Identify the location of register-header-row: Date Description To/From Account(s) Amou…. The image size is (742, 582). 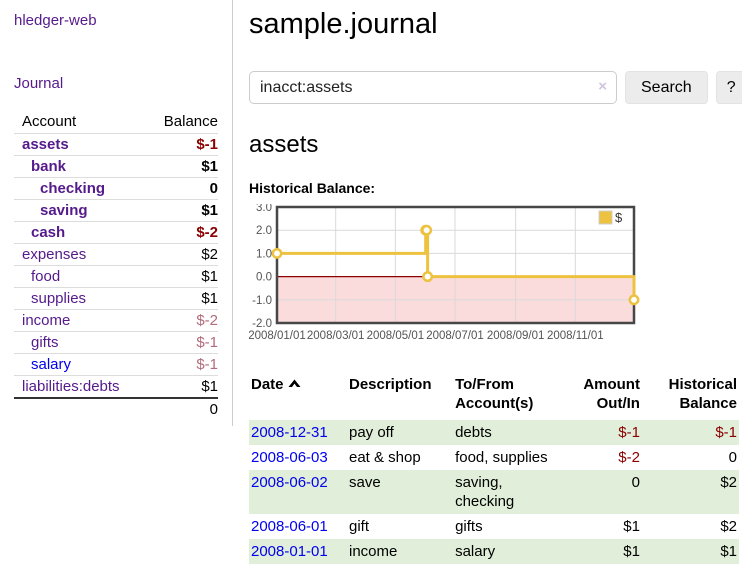
(494, 396).